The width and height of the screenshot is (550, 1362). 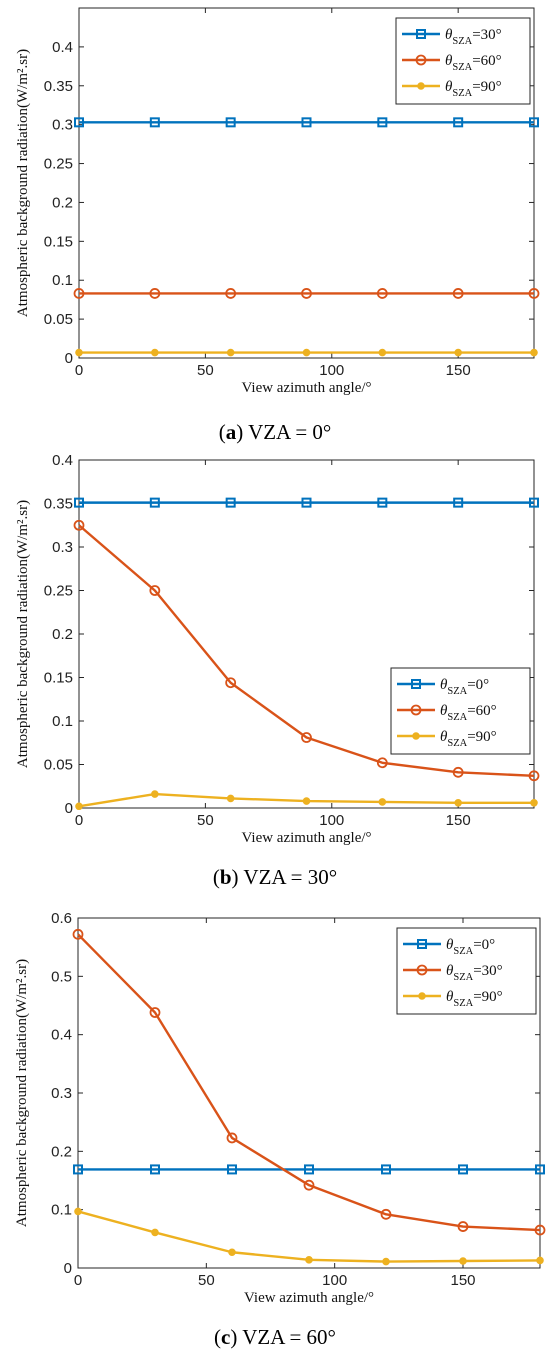 What do you see at coordinates (473, 63) in the screenshot?
I see `legend-entry: θSZA=60°` at bounding box center [473, 63].